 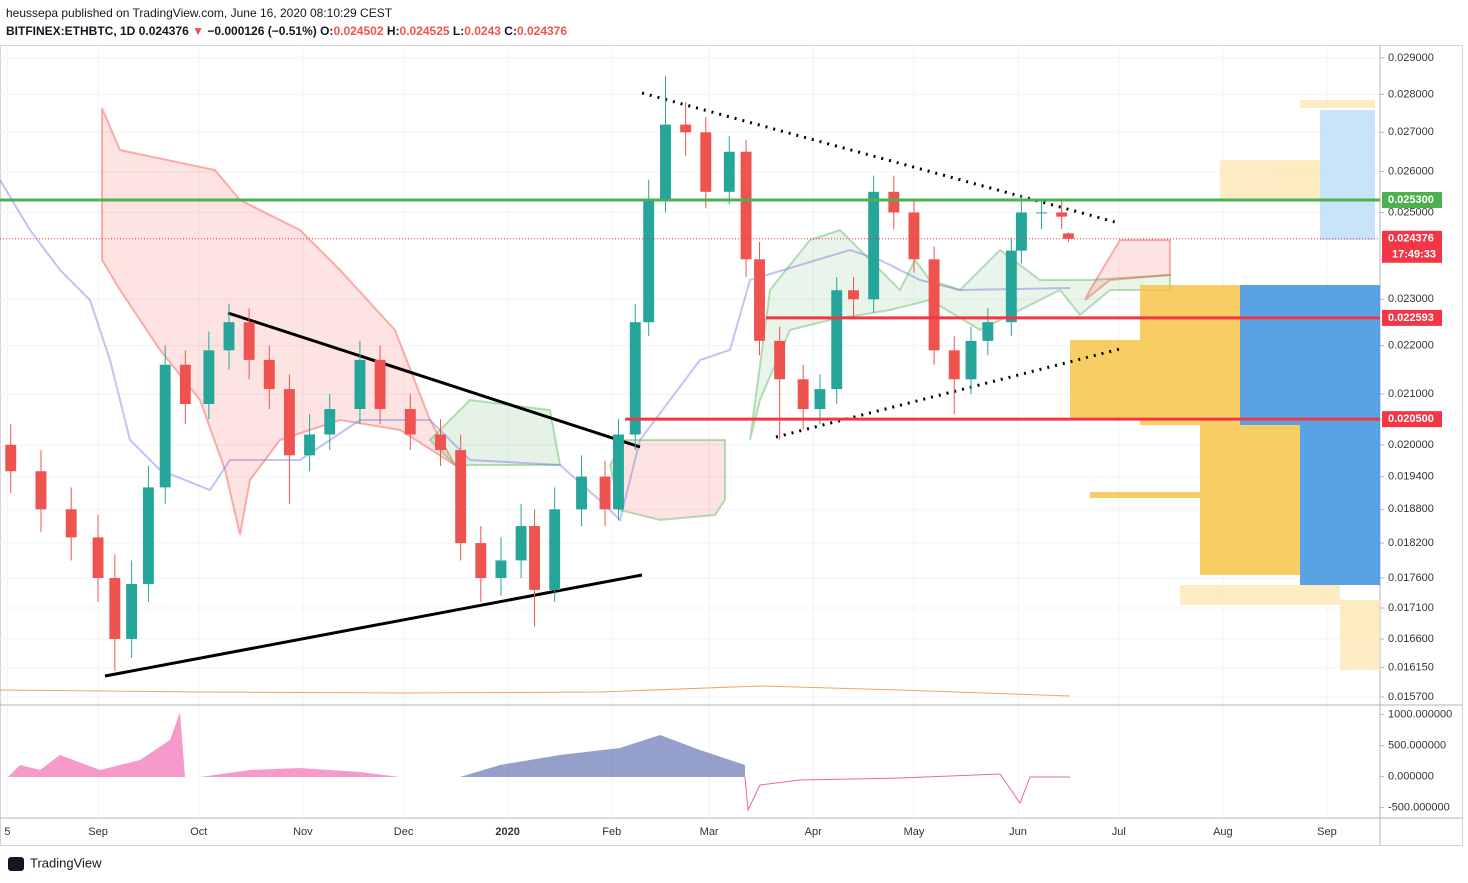 What do you see at coordinates (327, 31) in the screenshot?
I see `ohlc-label: O:` at bounding box center [327, 31].